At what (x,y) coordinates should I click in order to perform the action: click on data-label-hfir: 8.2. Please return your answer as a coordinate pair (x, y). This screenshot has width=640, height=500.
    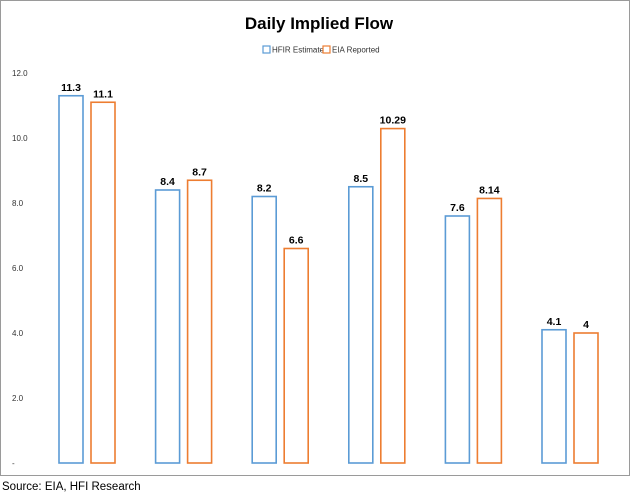
    Looking at the image, I should click on (264, 189).